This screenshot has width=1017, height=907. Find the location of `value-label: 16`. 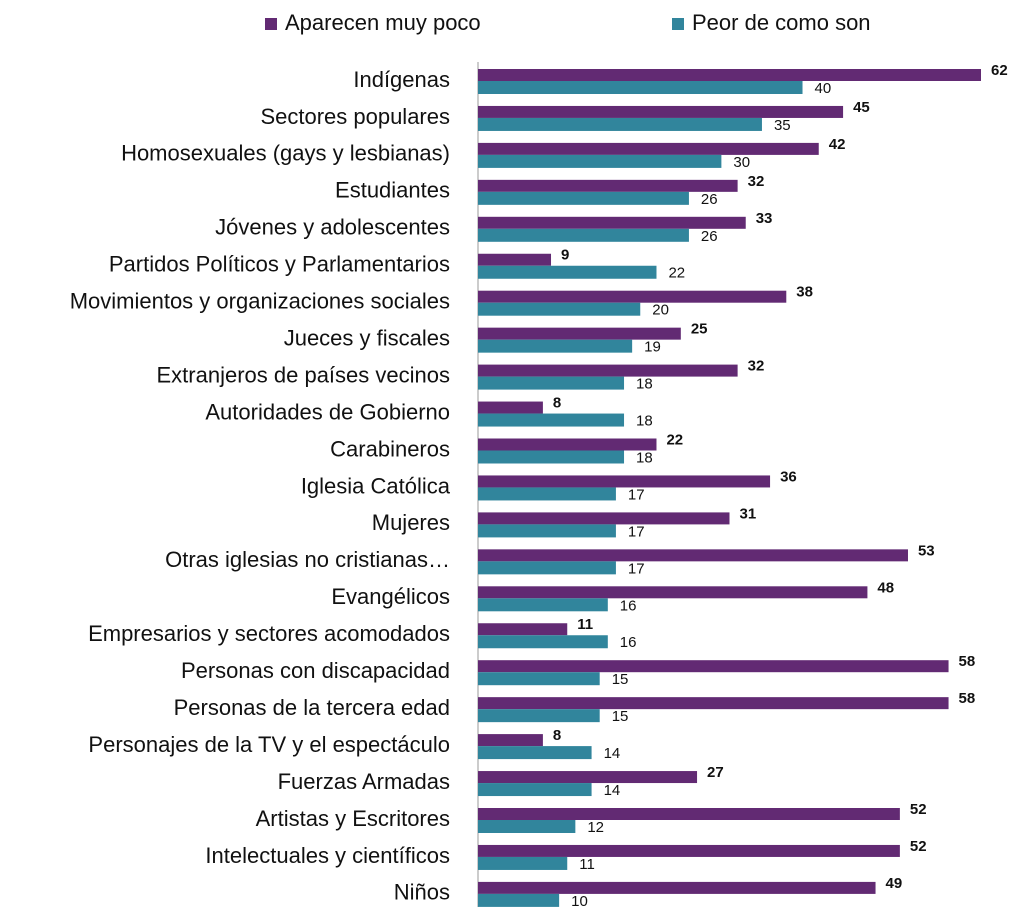

value-label: 16 is located at coordinates (628, 642).